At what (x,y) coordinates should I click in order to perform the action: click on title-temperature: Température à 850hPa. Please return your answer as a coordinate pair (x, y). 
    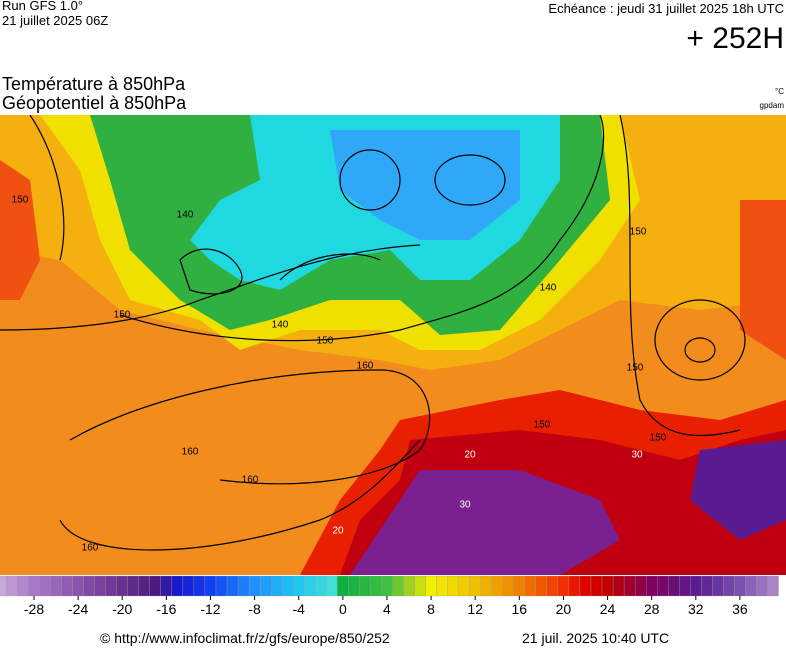
    Looking at the image, I should click on (94, 84).